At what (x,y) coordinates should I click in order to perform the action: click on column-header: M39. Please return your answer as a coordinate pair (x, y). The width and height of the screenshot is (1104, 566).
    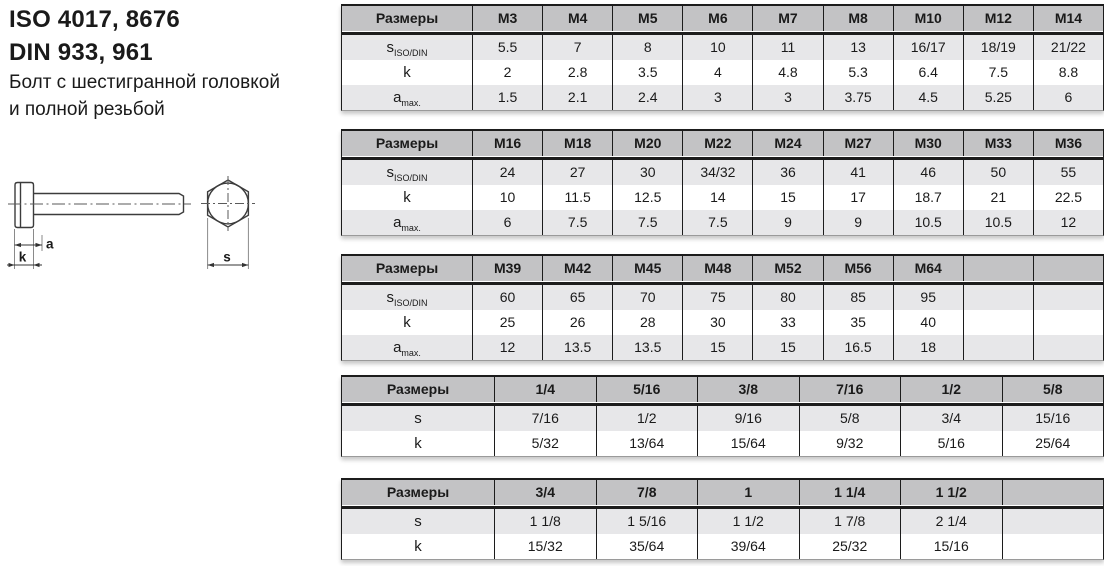
    Looking at the image, I should click on (507, 268).